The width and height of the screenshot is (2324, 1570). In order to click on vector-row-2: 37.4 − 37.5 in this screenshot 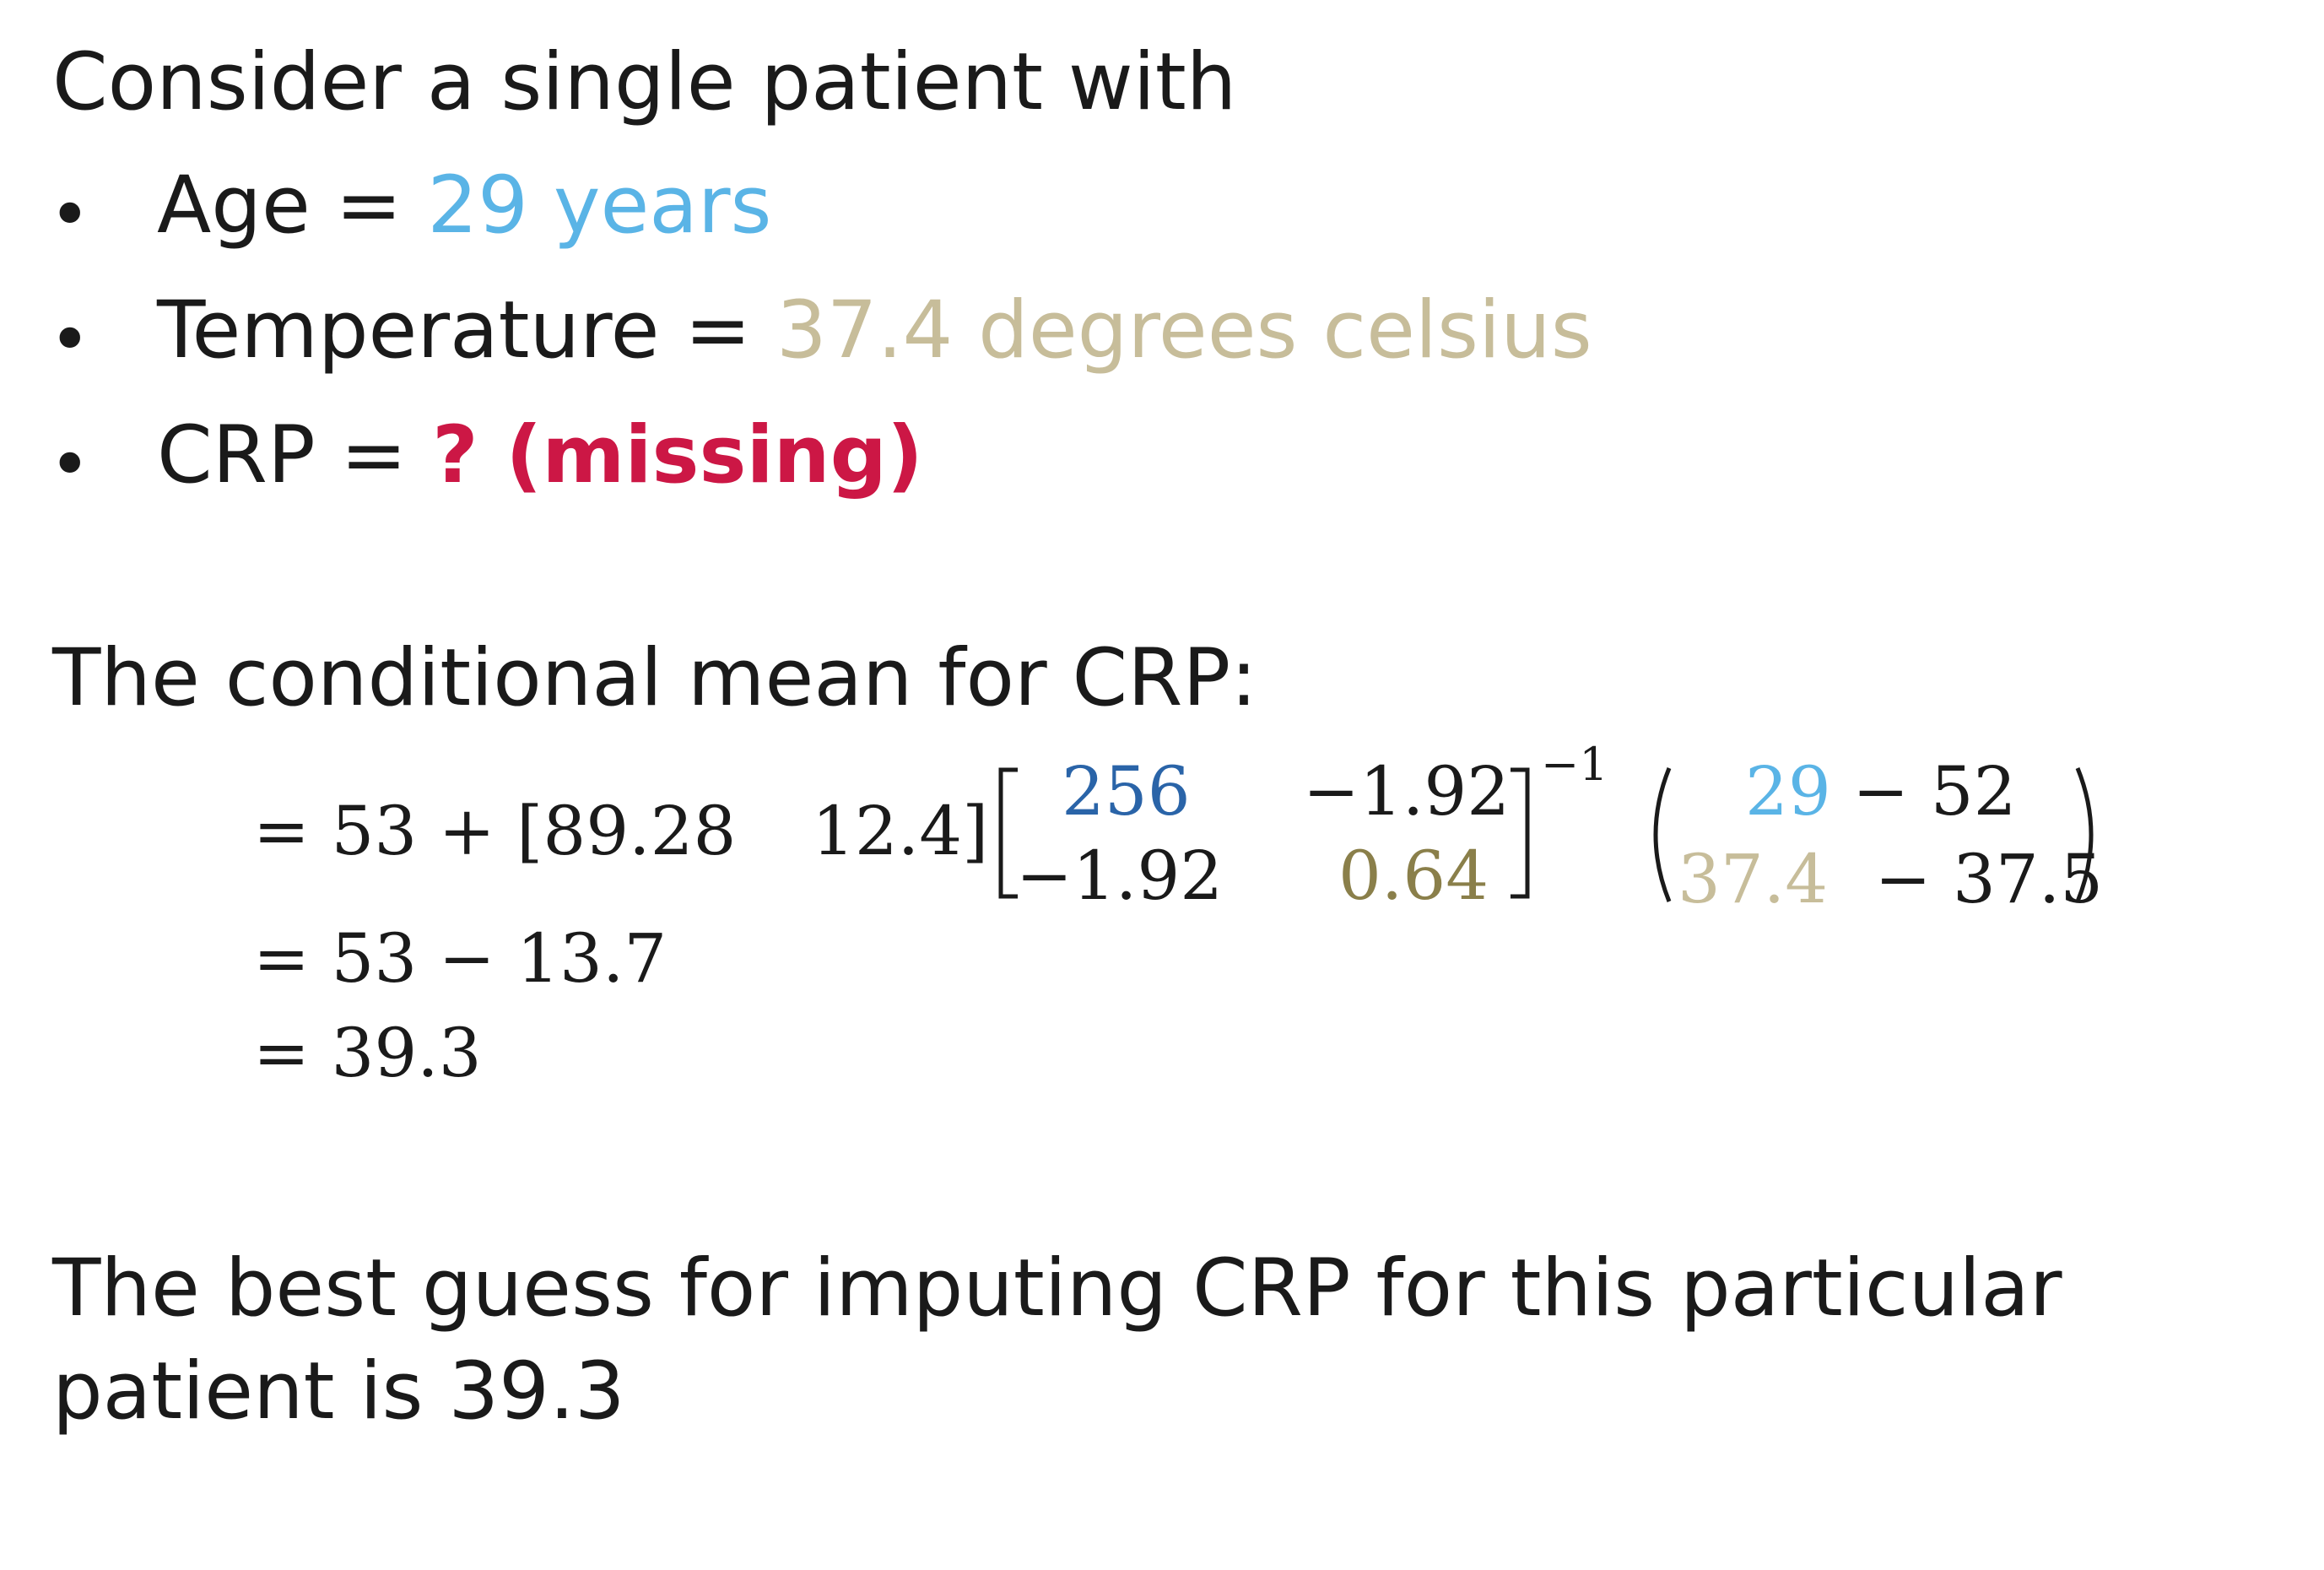, I will do `click(1890, 879)`.